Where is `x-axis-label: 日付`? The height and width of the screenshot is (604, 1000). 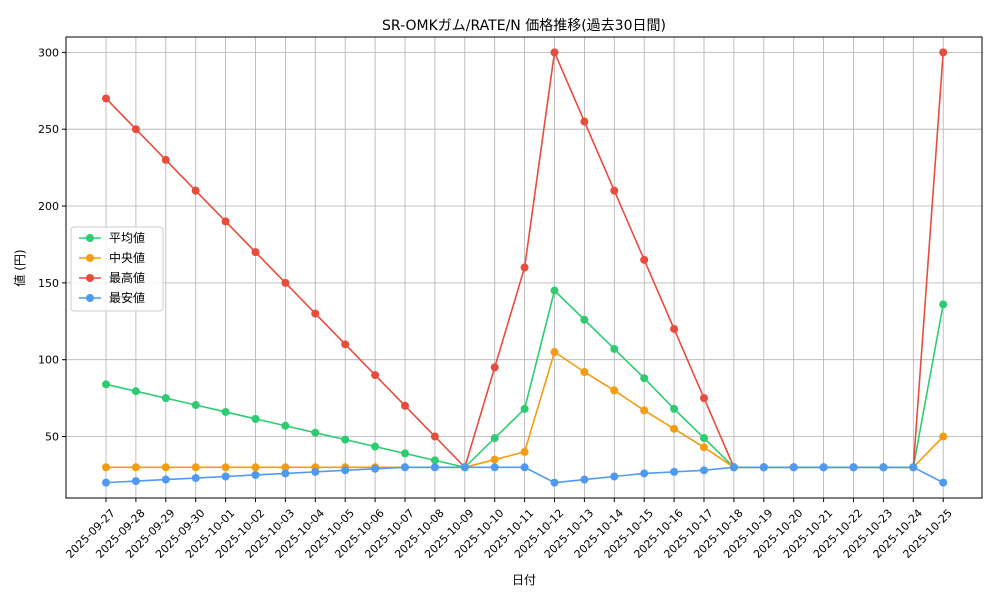 x-axis-label: 日付 is located at coordinates (524, 580).